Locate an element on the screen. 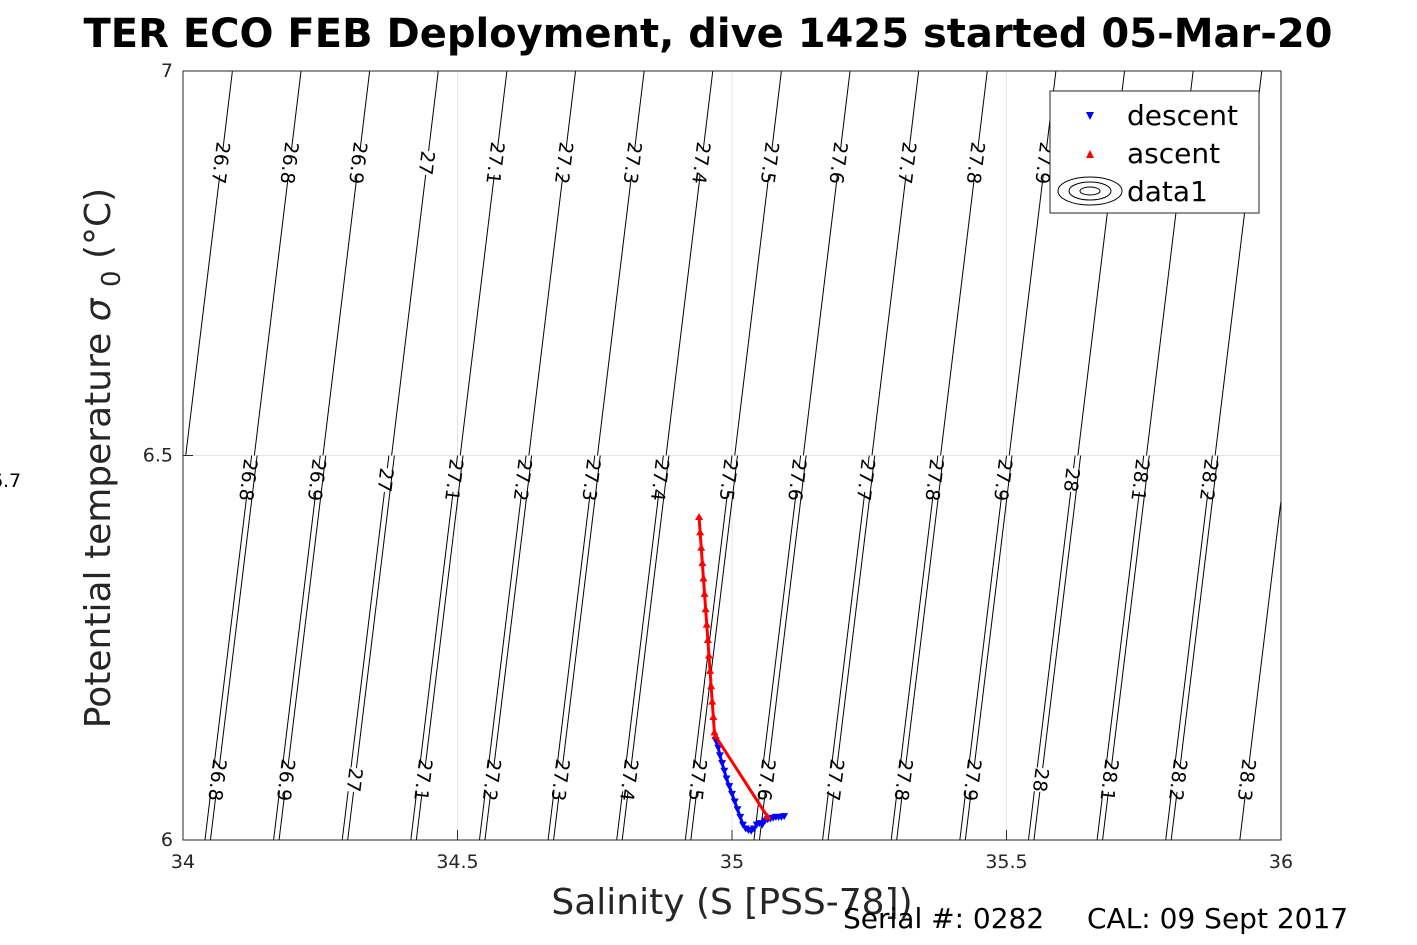 This screenshot has height=945, width=1417. footer: Serial #: 0282 CAL: 09 Sept 2017 is located at coordinates (1095, 918).